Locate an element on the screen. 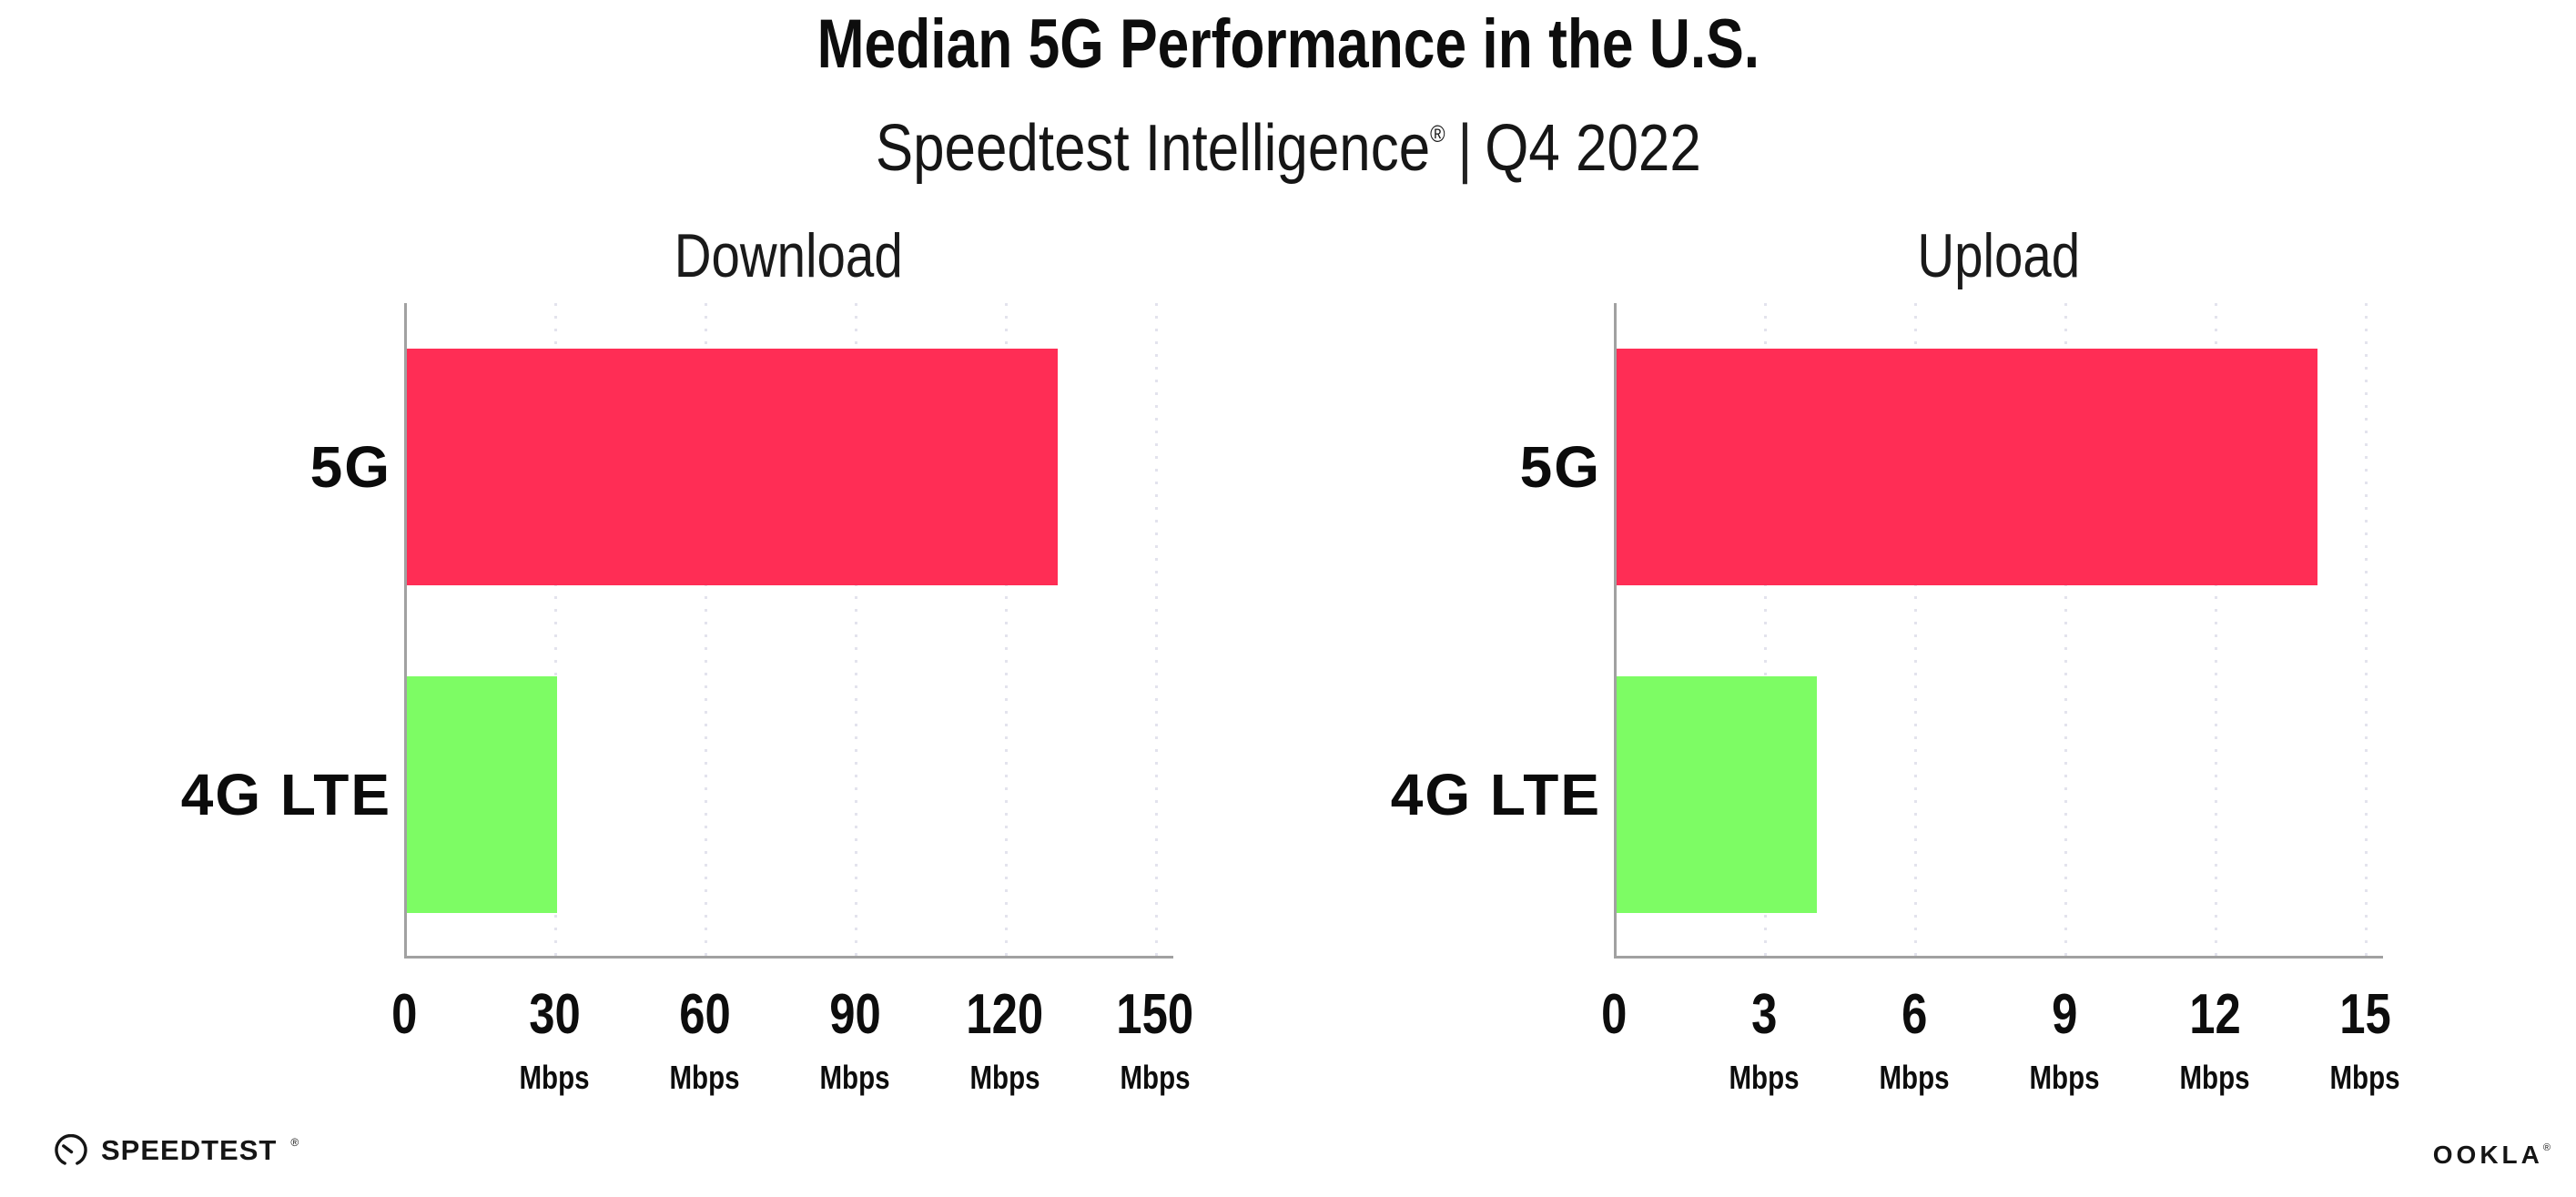 The height and width of the screenshot is (1197, 2576). tick-label-12: 12 is located at coordinates (2215, 1015).